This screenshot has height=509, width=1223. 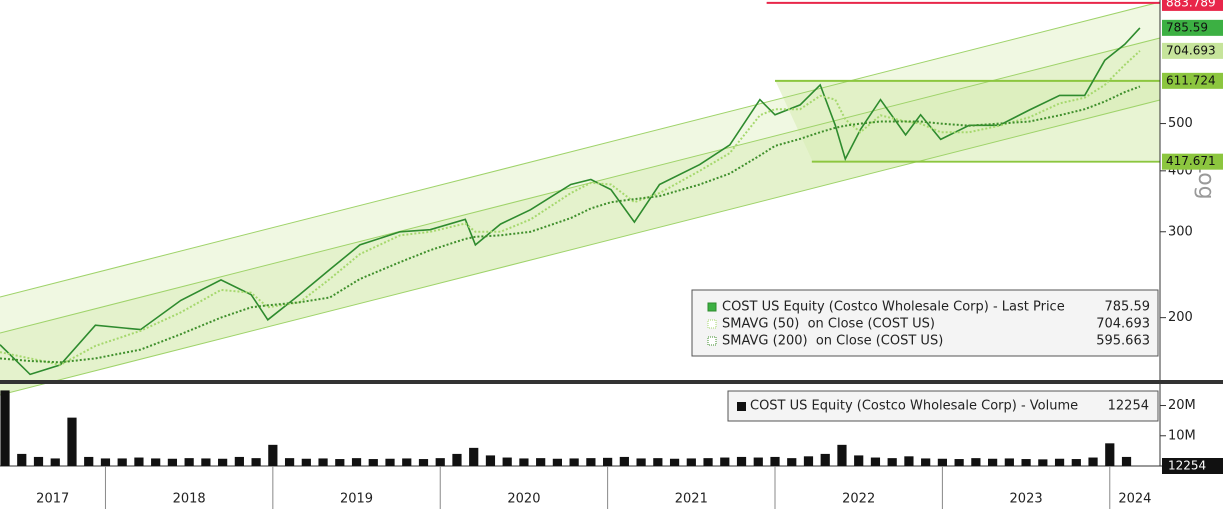 I want to click on price-tag-label: 417.671, so click(x=1191, y=161).